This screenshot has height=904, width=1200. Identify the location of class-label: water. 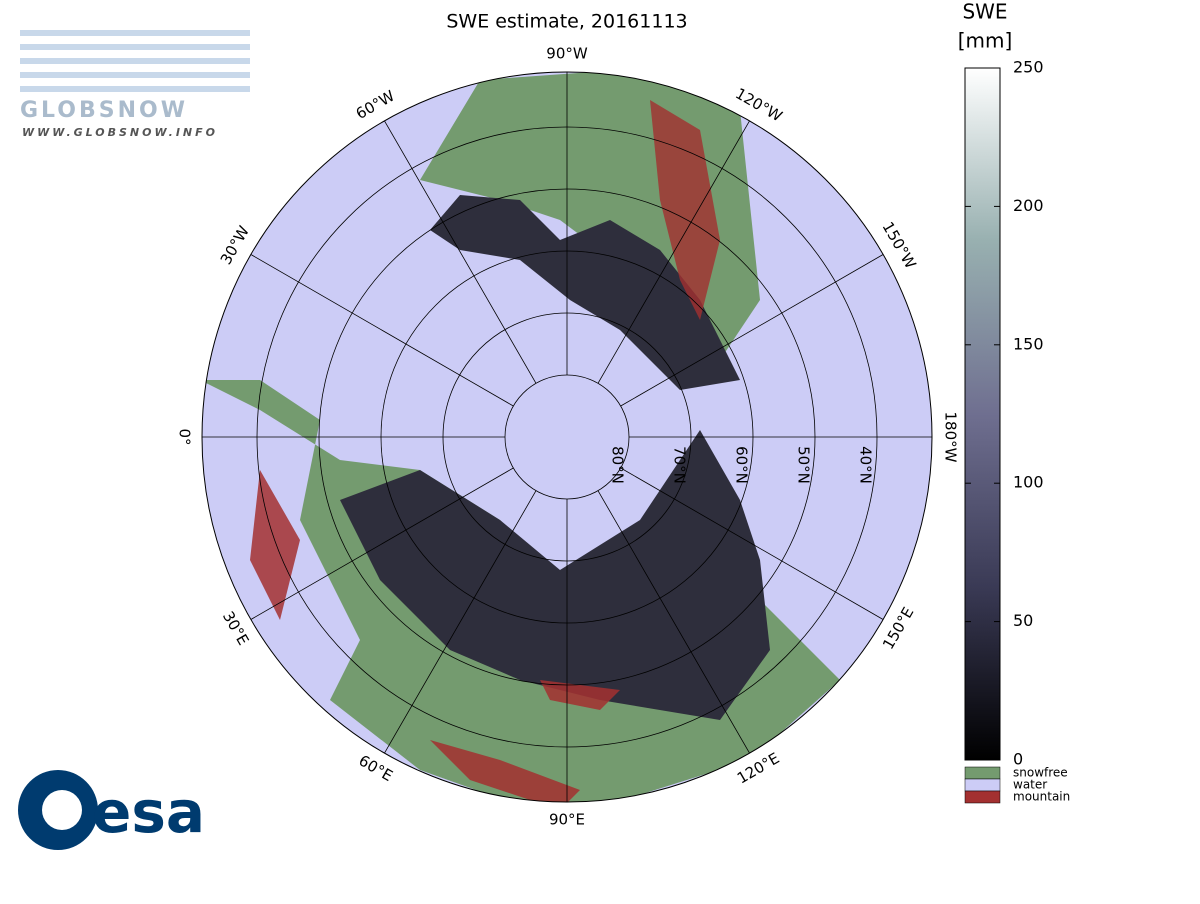
(1030, 785).